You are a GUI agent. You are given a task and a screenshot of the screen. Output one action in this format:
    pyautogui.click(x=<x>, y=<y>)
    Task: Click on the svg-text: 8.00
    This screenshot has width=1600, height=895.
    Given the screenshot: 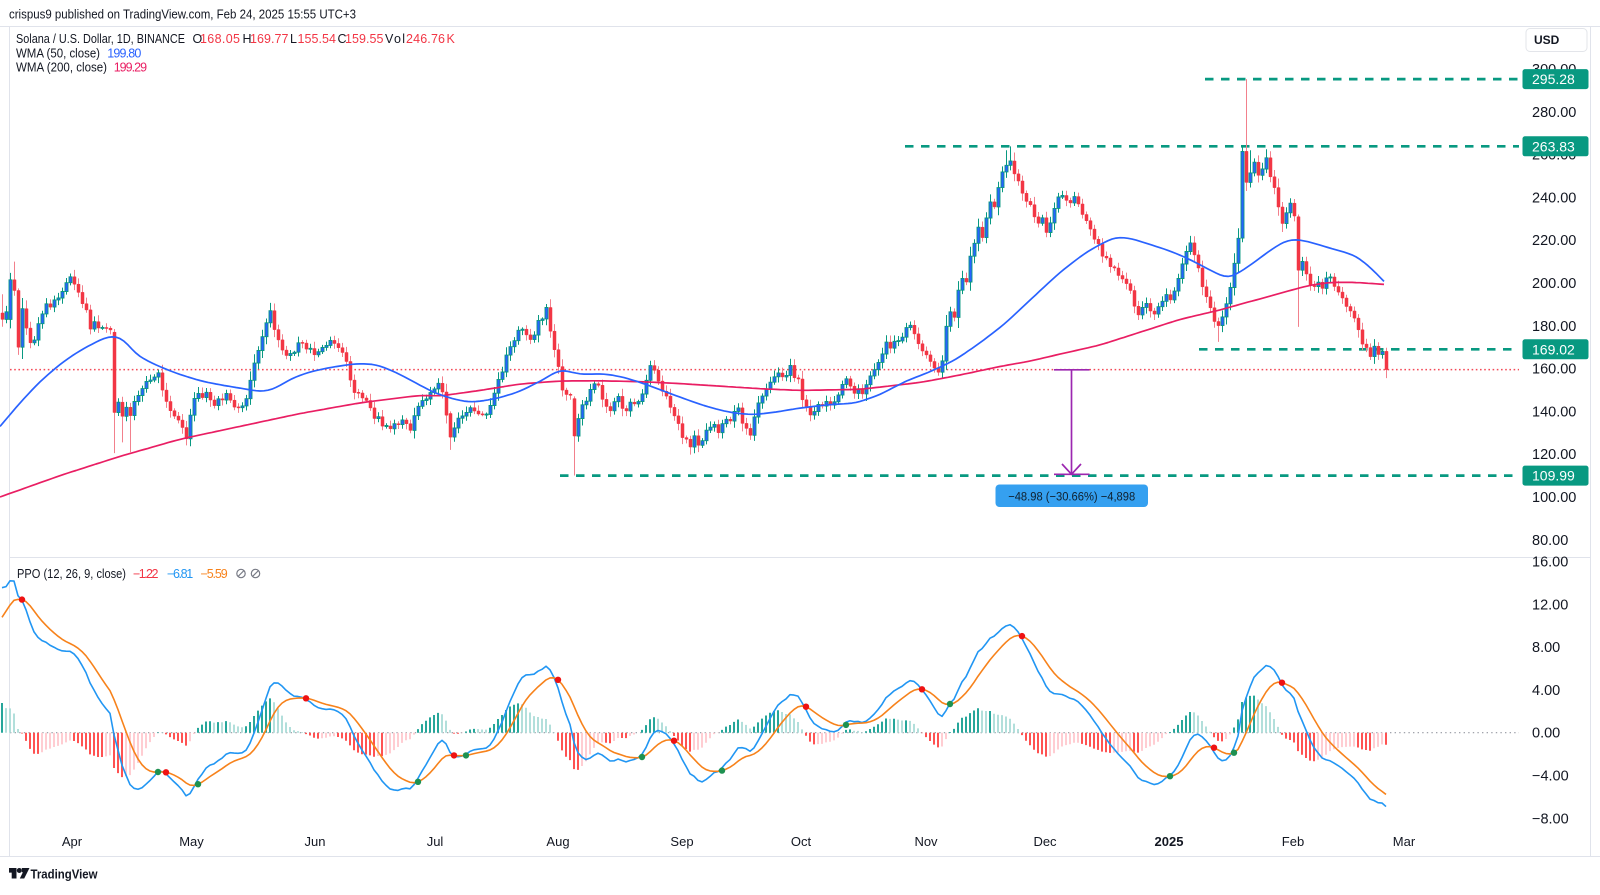 What is the action you would take?
    pyautogui.click(x=1546, y=648)
    